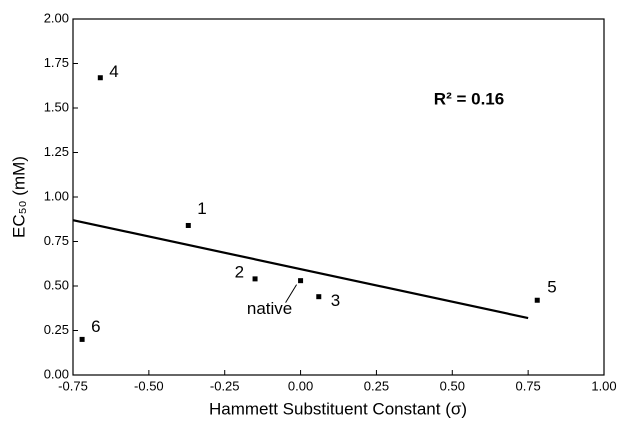  Describe the element at coordinates (239, 271) in the screenshot. I see `point-label: 2` at that location.